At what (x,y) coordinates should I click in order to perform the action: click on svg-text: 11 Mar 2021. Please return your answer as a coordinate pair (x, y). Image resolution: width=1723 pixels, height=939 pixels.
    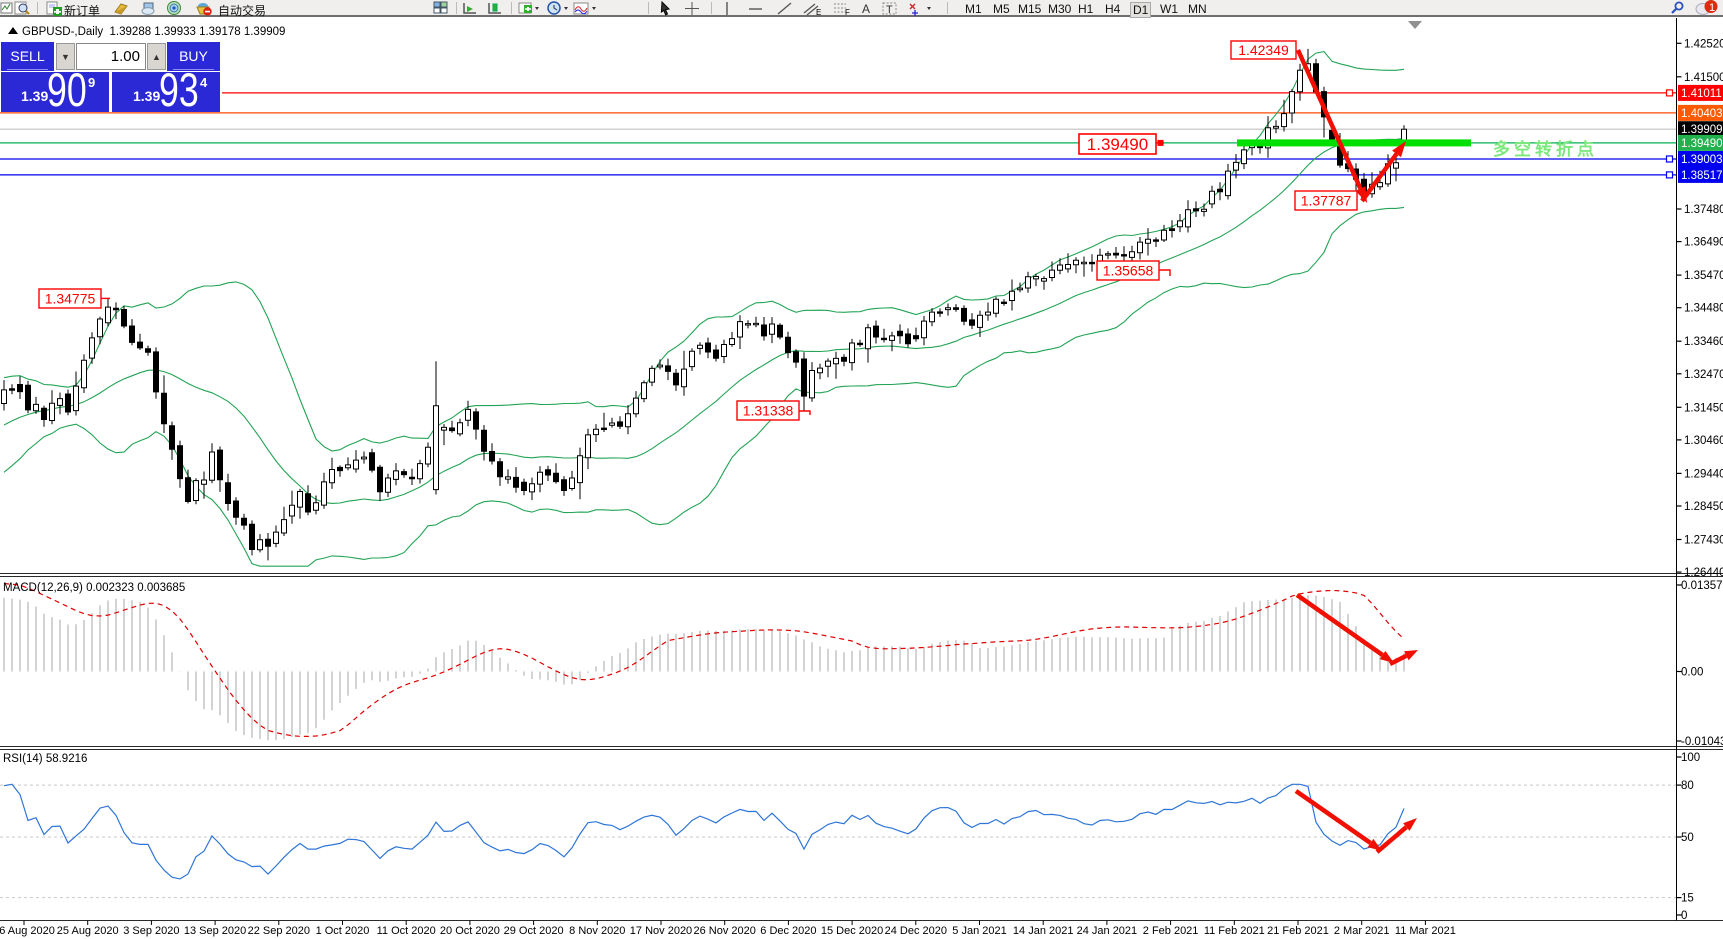
    Looking at the image, I should click on (1425, 931).